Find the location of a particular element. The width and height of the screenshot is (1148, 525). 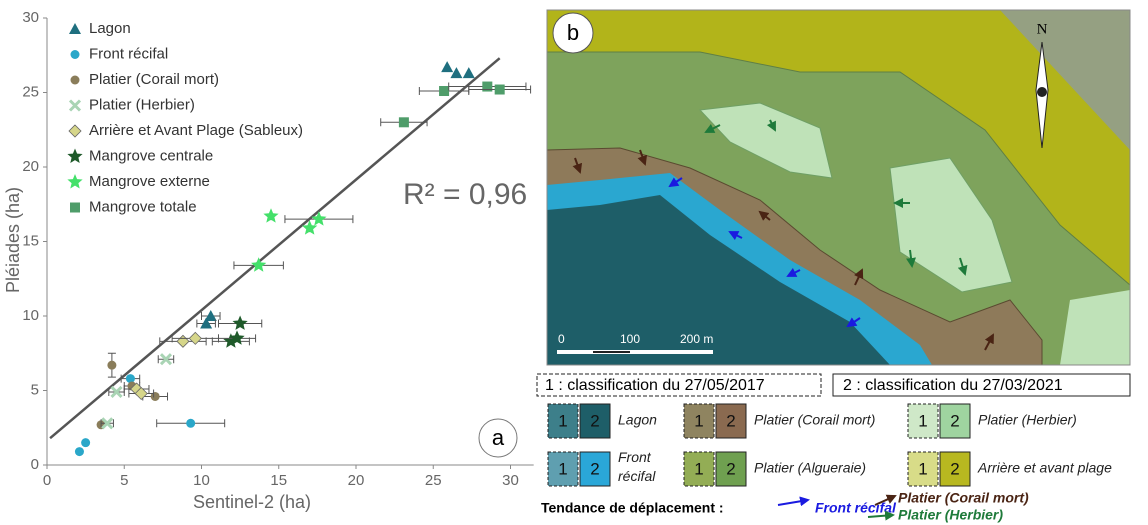

y-axis-label: Pléiades (ha) is located at coordinates (13, 240).